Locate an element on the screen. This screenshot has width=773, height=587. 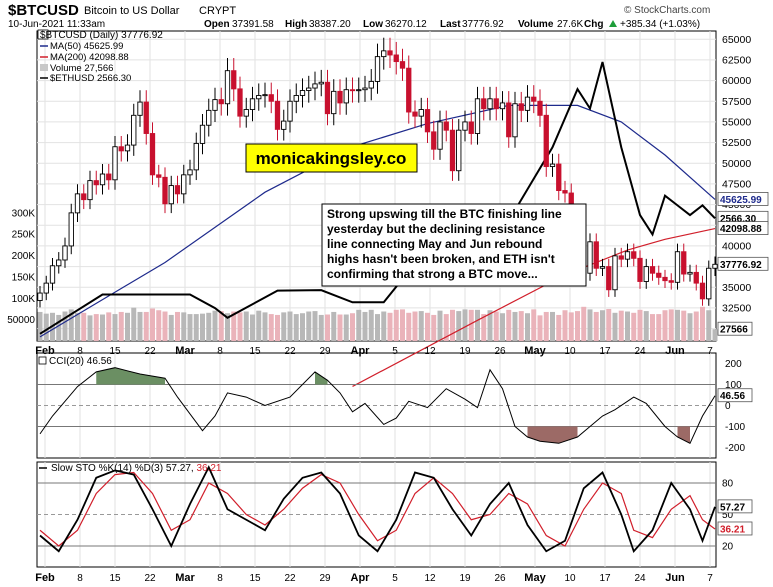
price-tick-label: 40000 is located at coordinates (736, 246).